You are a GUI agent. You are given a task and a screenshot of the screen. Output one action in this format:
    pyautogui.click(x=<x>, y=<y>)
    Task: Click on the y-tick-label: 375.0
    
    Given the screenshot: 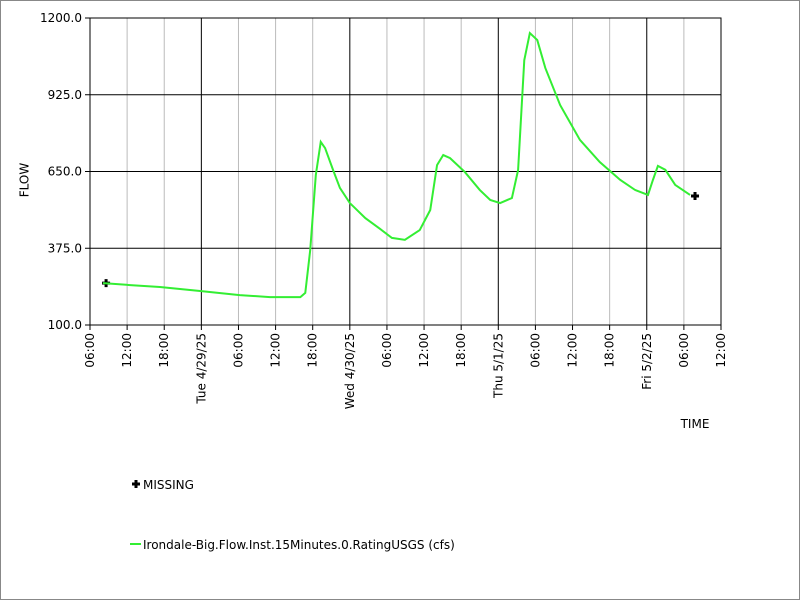 What is the action you would take?
    pyautogui.click(x=65, y=248)
    